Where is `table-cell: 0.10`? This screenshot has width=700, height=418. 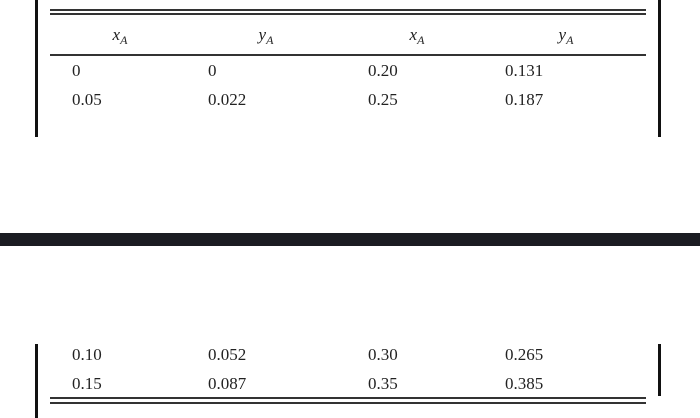 table-cell: 0.10 is located at coordinates (87, 354).